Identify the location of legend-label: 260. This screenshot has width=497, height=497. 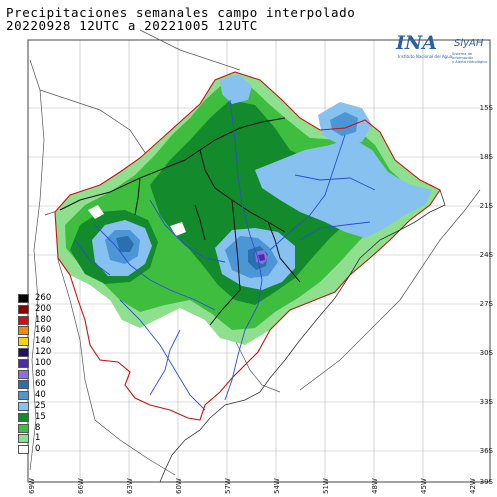
(43, 298).